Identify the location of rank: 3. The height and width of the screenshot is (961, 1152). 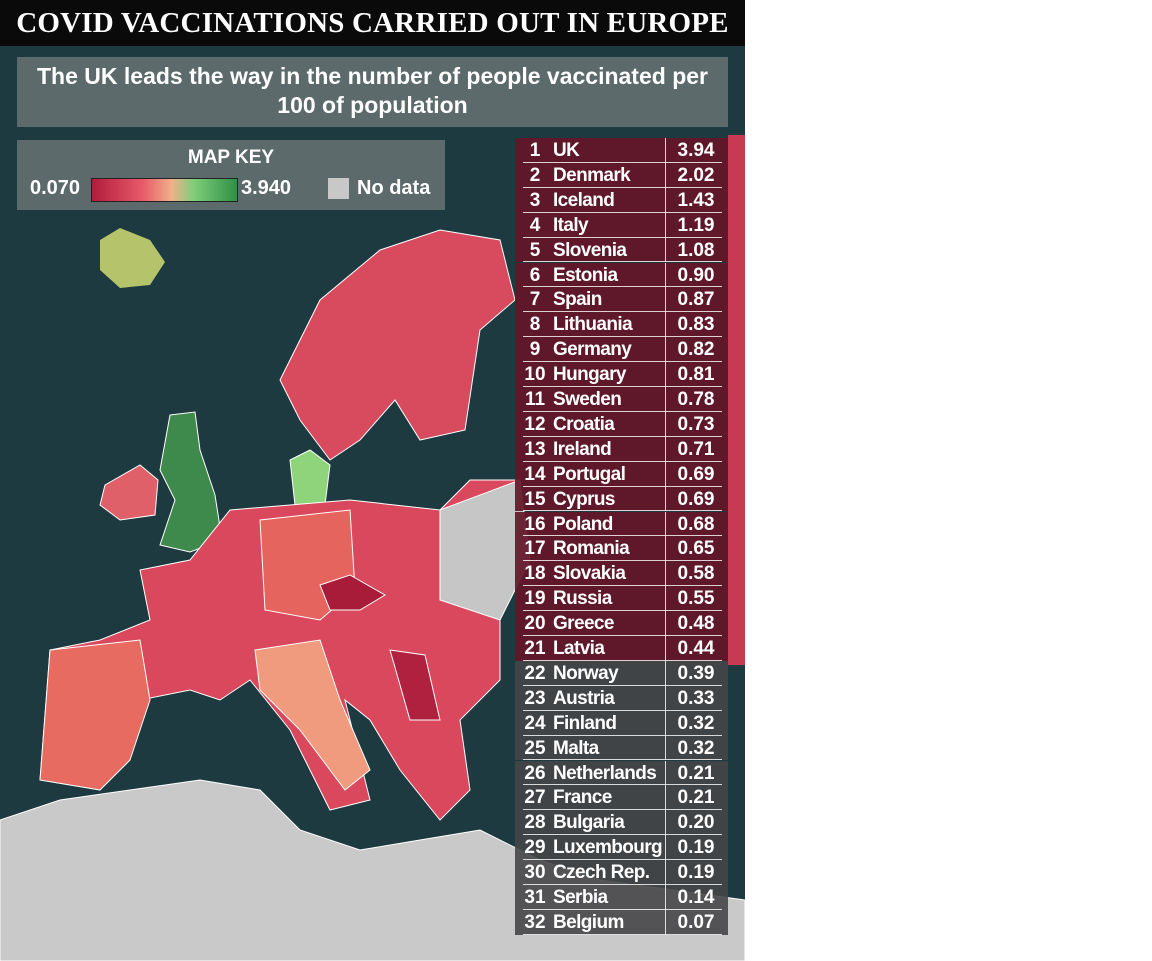
(535, 200).